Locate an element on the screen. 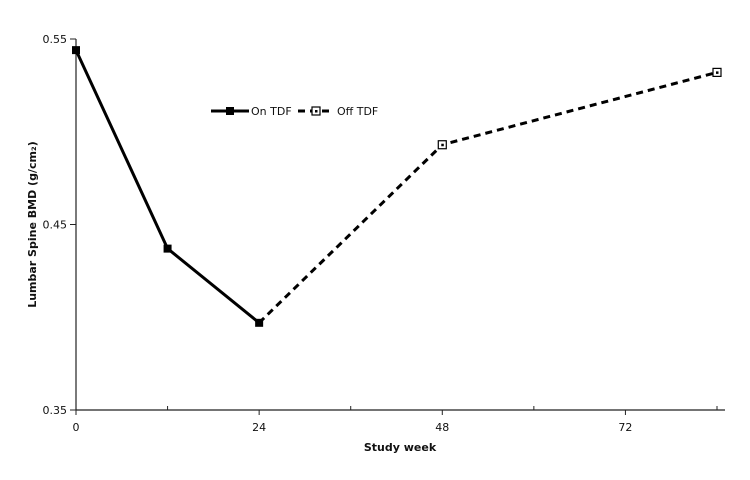  x-tick-label: 72 is located at coordinates (625, 427).